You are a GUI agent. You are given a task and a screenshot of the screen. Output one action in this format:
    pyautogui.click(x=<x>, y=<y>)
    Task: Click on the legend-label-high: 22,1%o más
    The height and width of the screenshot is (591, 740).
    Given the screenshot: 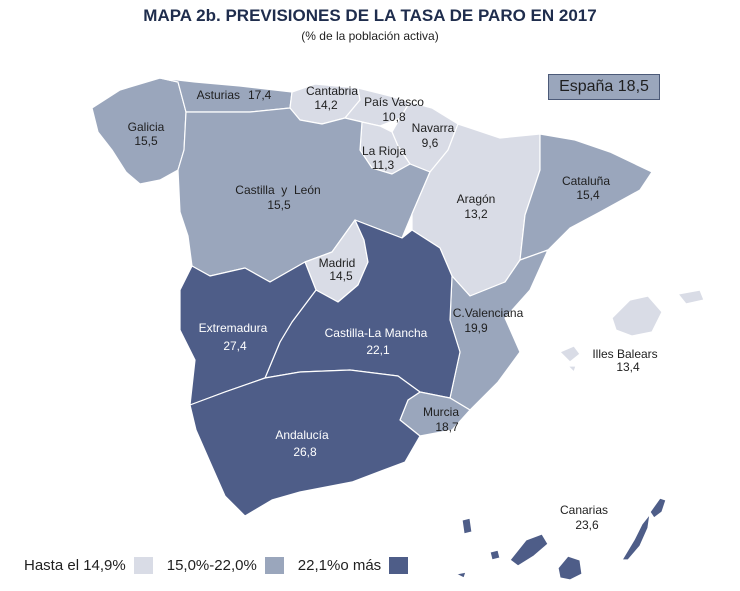 What is the action you would take?
    pyautogui.click(x=339, y=565)
    